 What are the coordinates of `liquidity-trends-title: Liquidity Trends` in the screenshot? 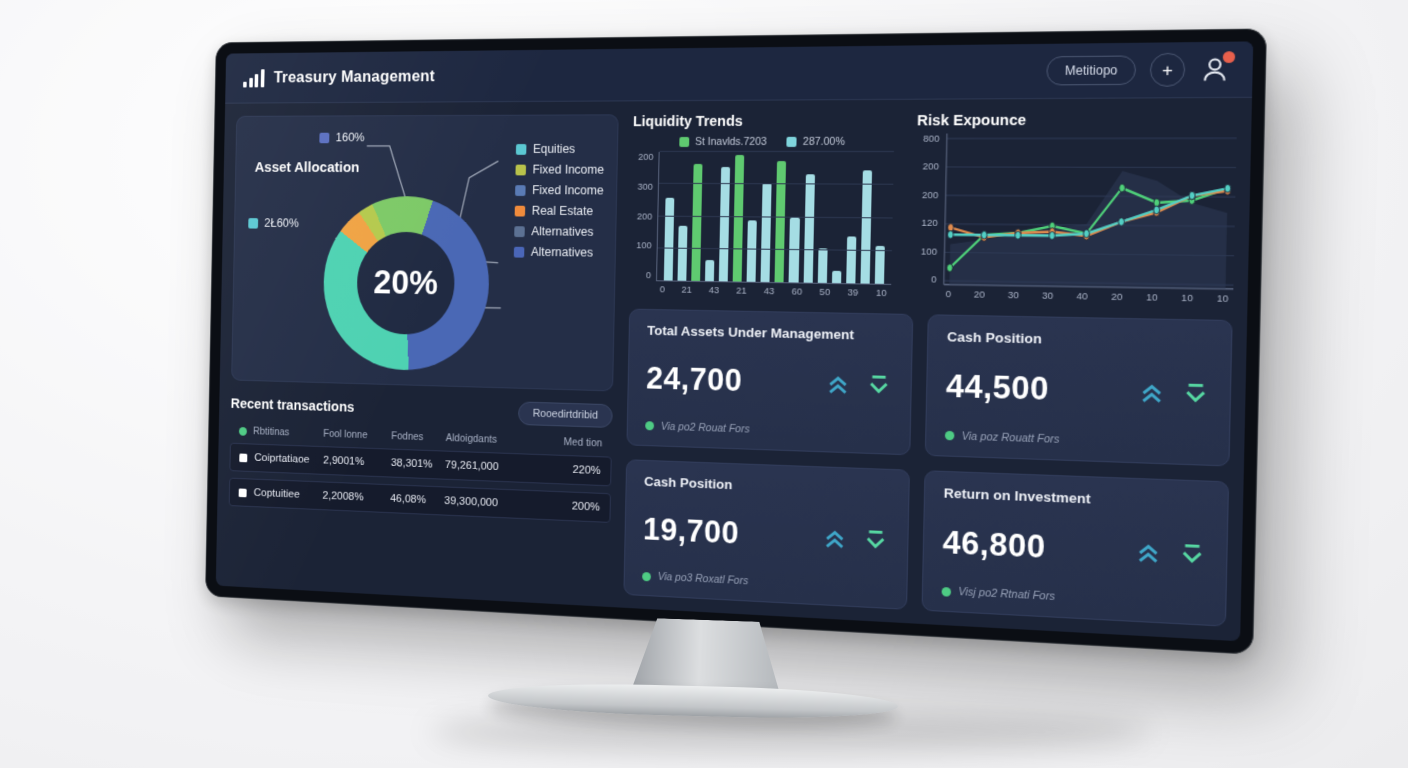 It's located at (687, 122).